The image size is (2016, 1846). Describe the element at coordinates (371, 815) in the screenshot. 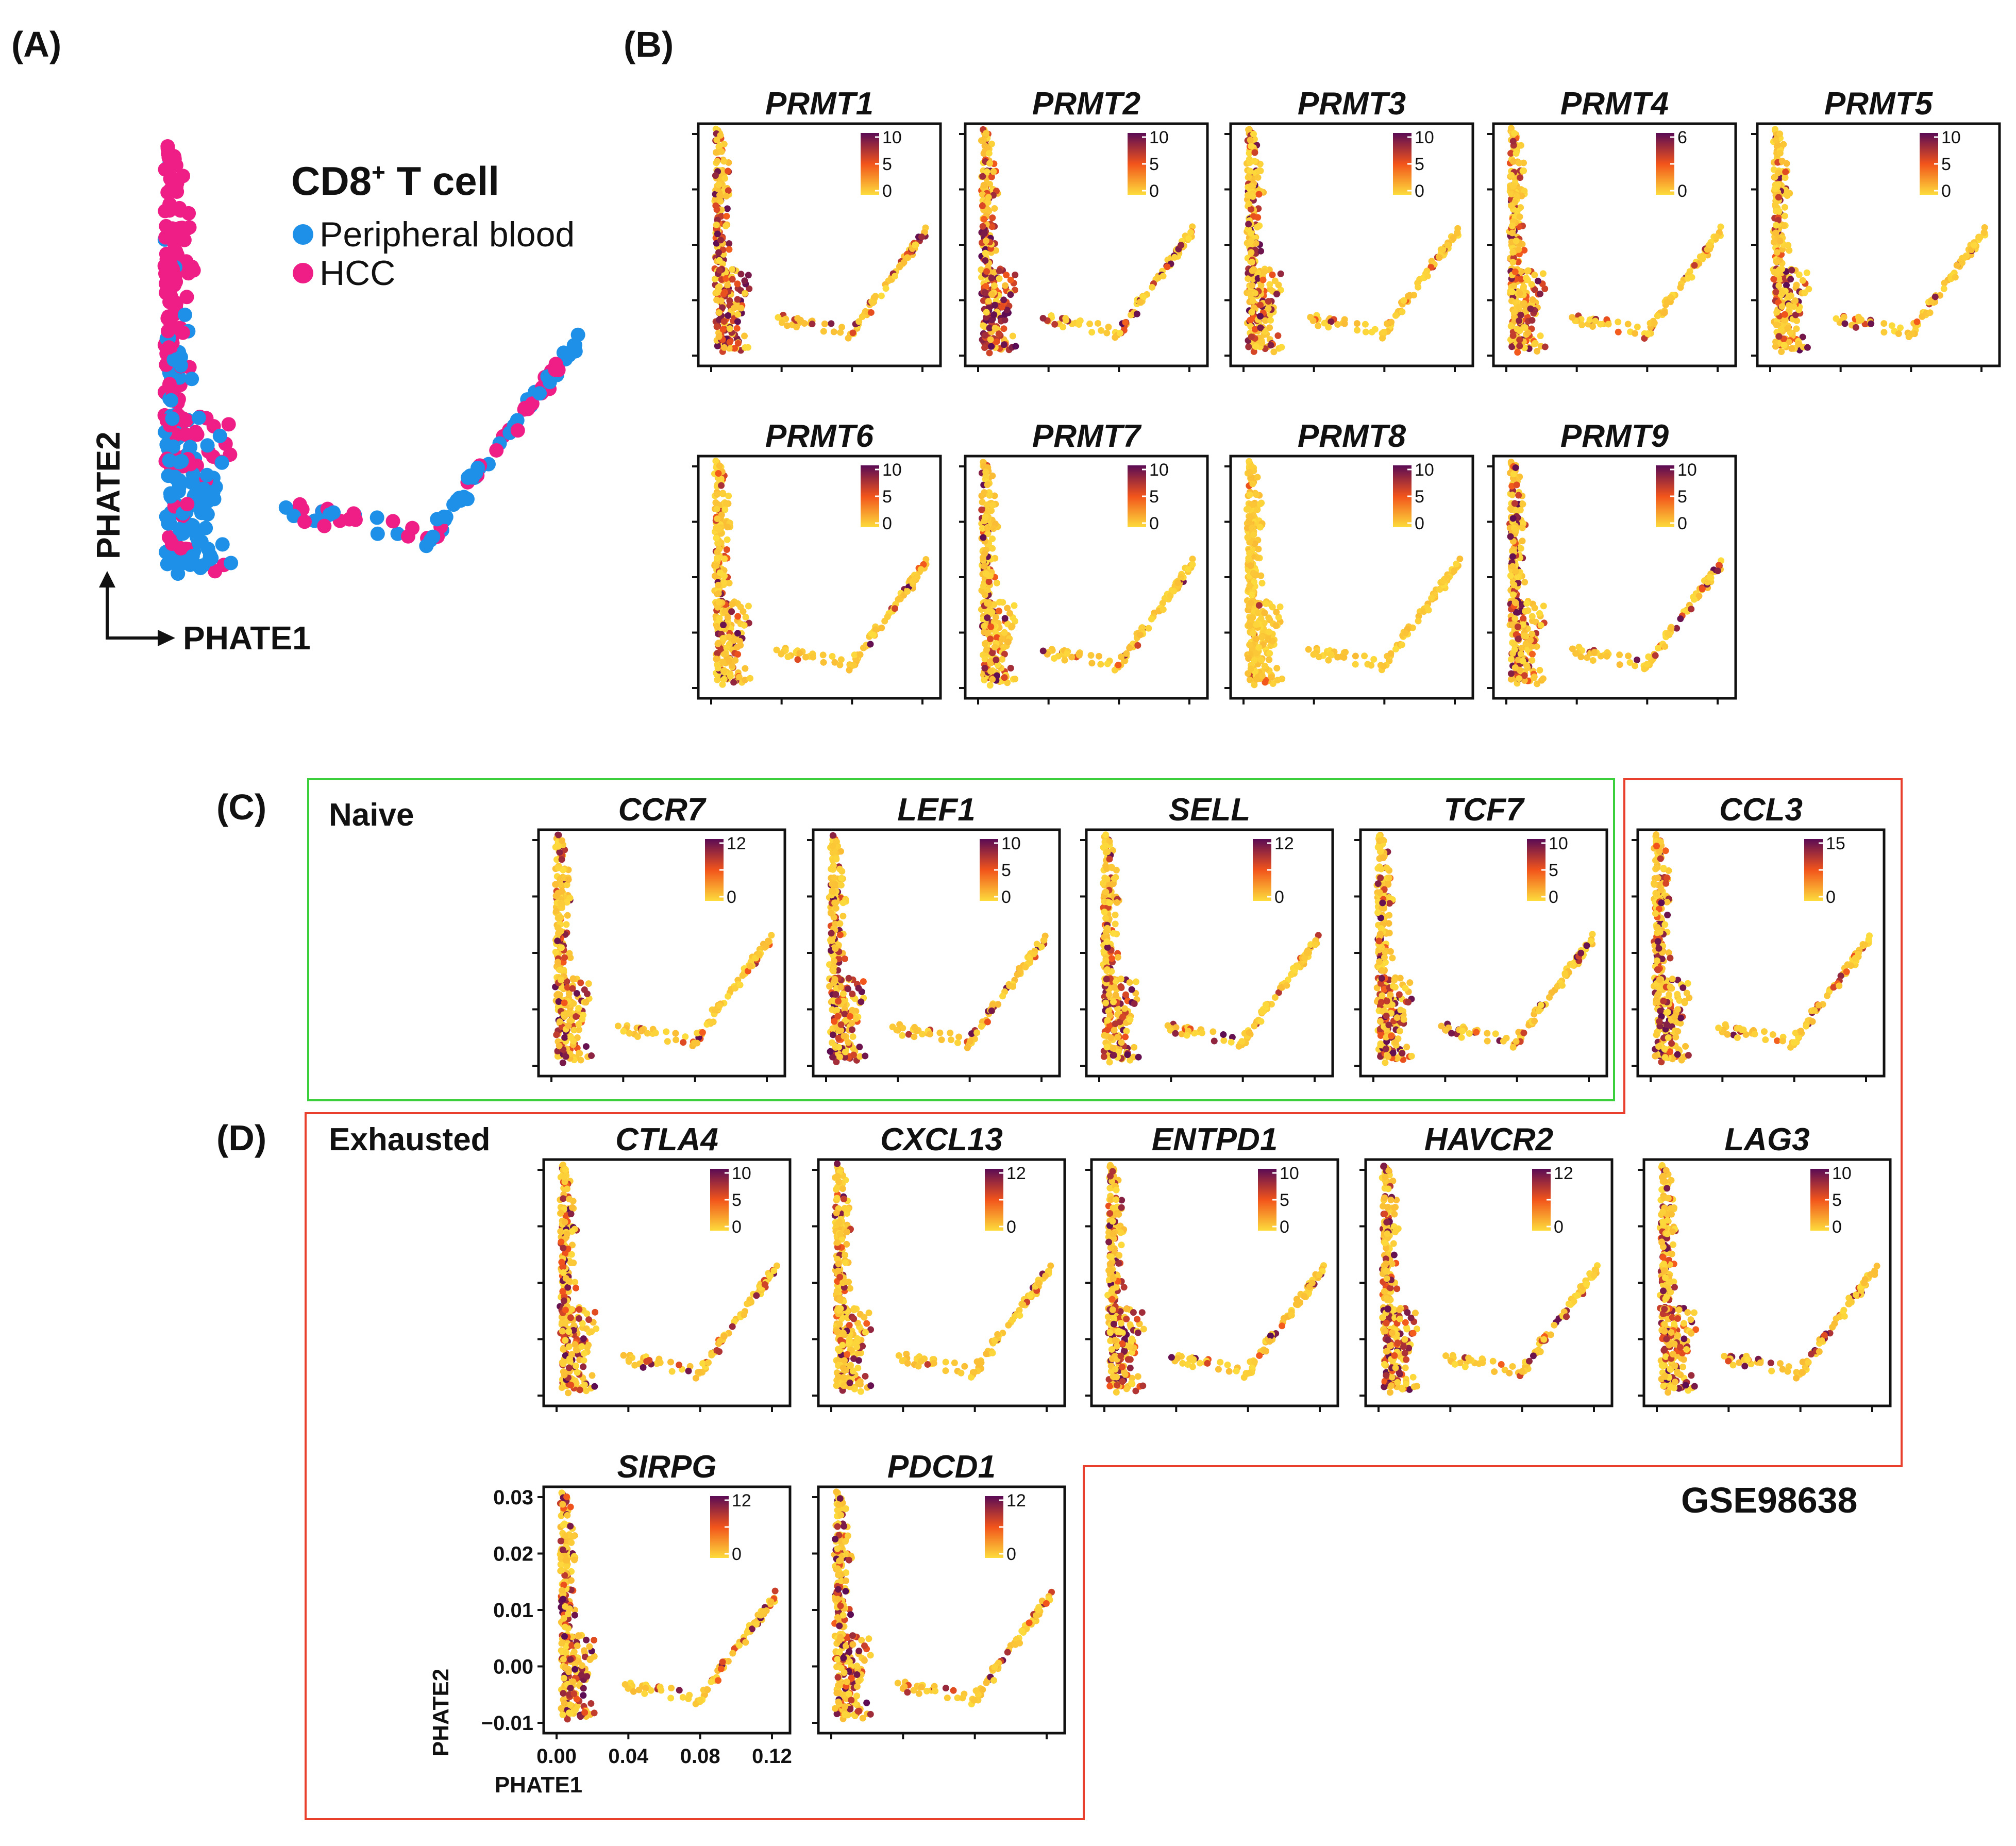

I see `naive-label: Naive` at that location.